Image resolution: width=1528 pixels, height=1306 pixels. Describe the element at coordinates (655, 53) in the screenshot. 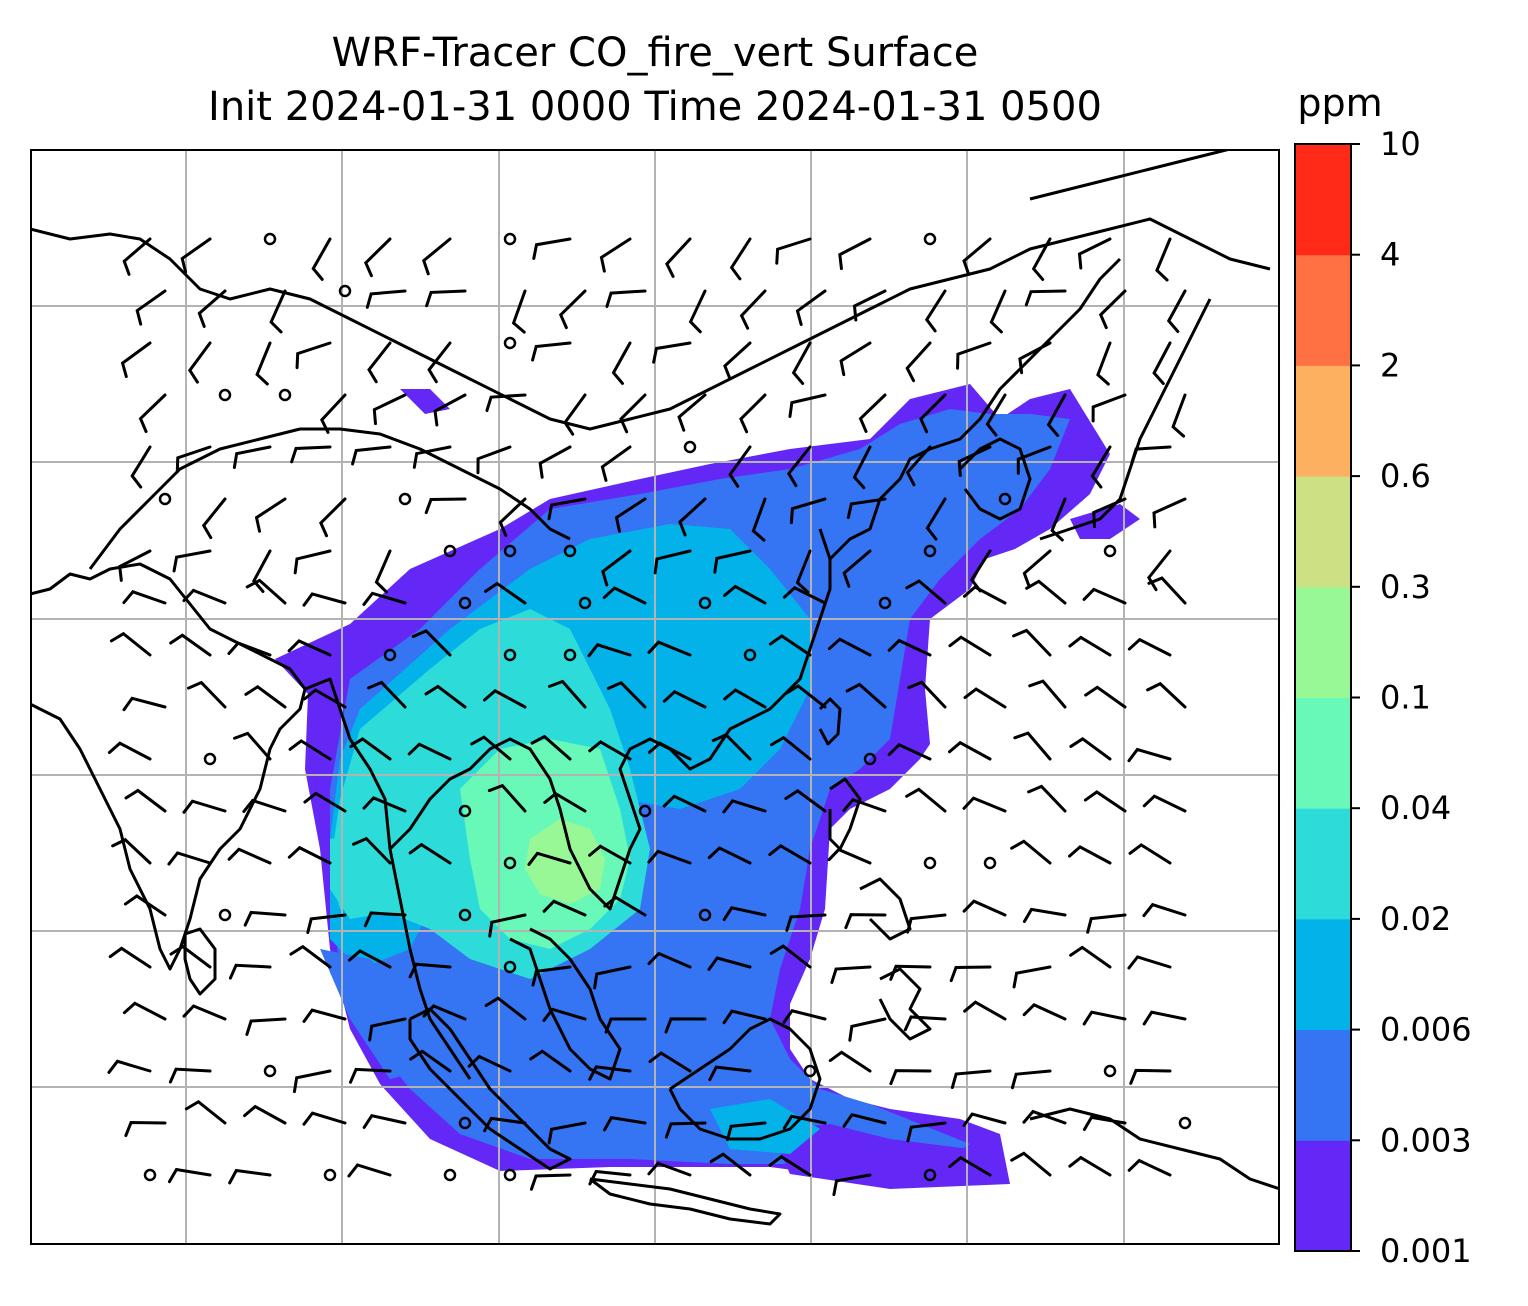

I see `map-title-line1: WRF-Tracer CO_fire_vert Surface` at that location.